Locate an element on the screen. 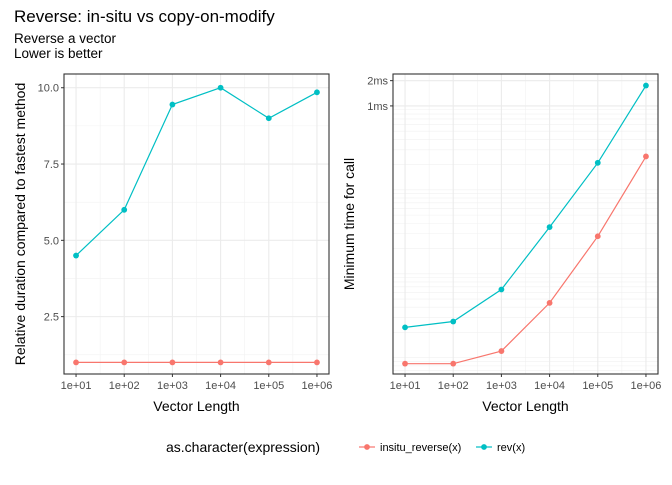  legend-label-rev-x: rev(x) is located at coordinates (511, 448).